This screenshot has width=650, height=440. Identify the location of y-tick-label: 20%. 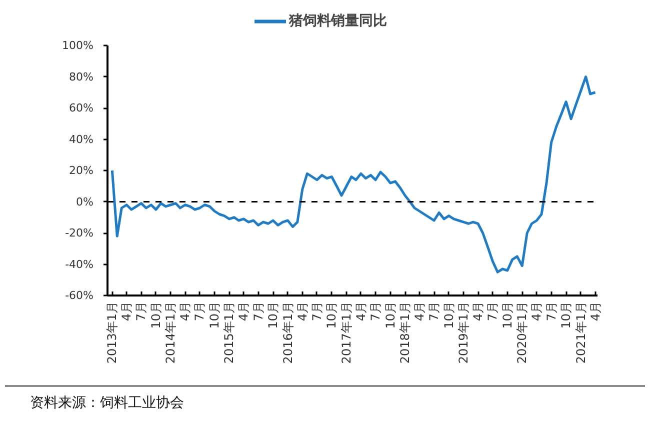
(81, 170).